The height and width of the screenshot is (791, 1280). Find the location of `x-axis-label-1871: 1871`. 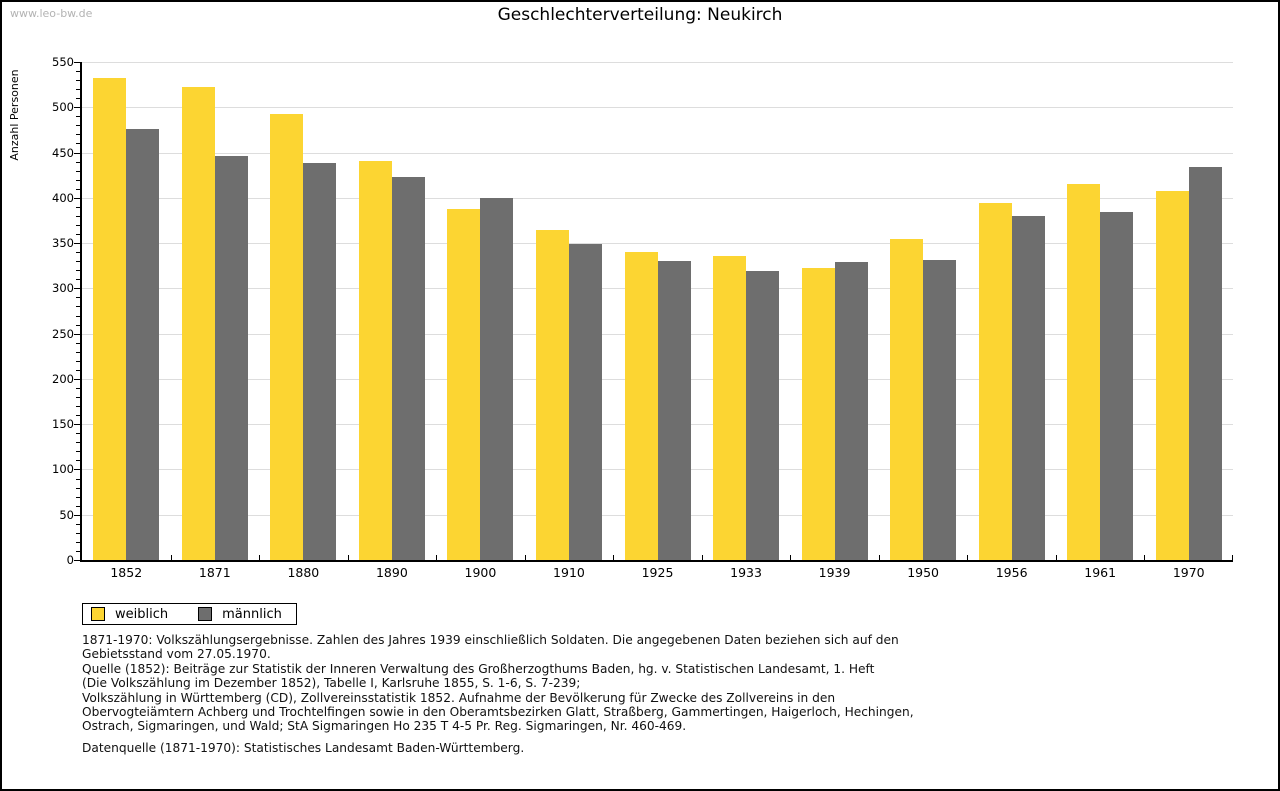

x-axis-label-1871: 1871 is located at coordinates (214, 572).